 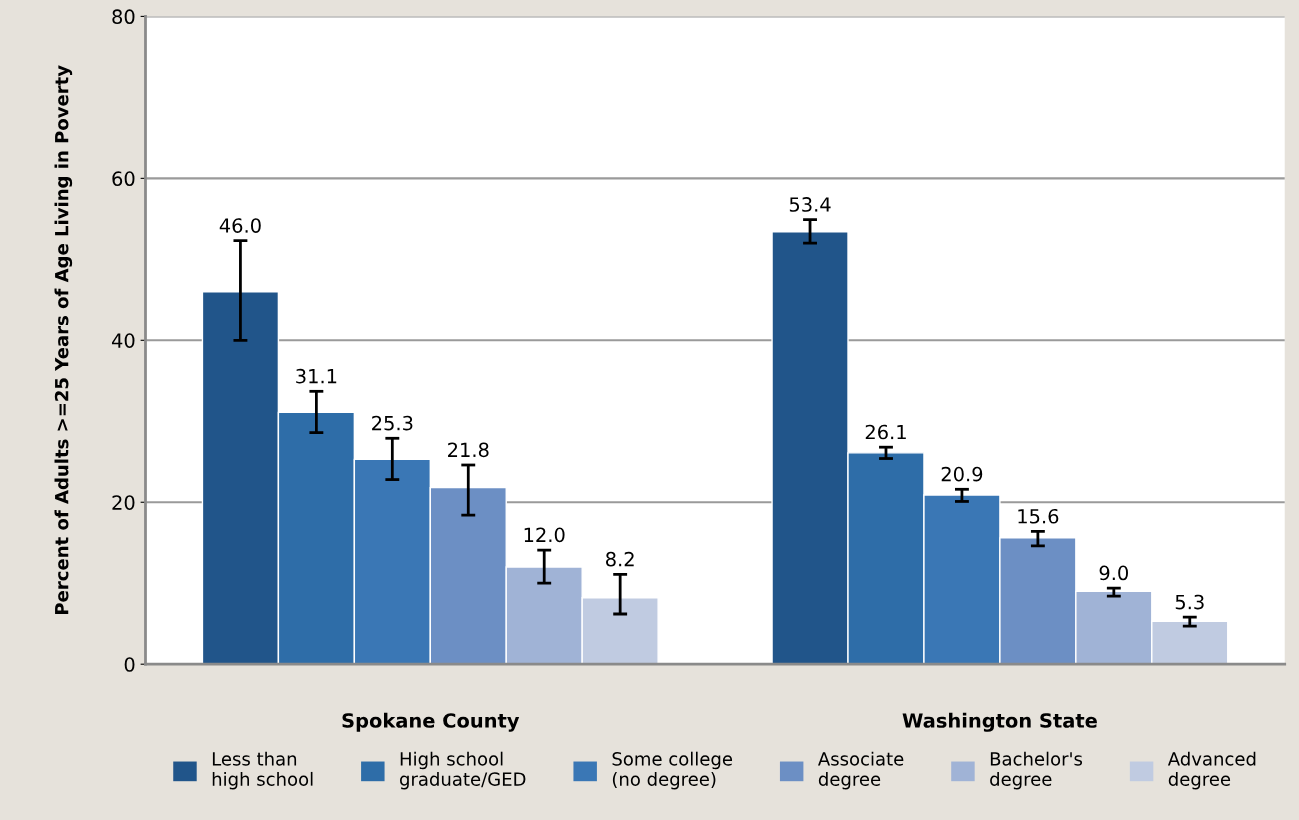 What do you see at coordinates (262, 770) in the screenshot?
I see `legend-label: Less than high school` at bounding box center [262, 770].